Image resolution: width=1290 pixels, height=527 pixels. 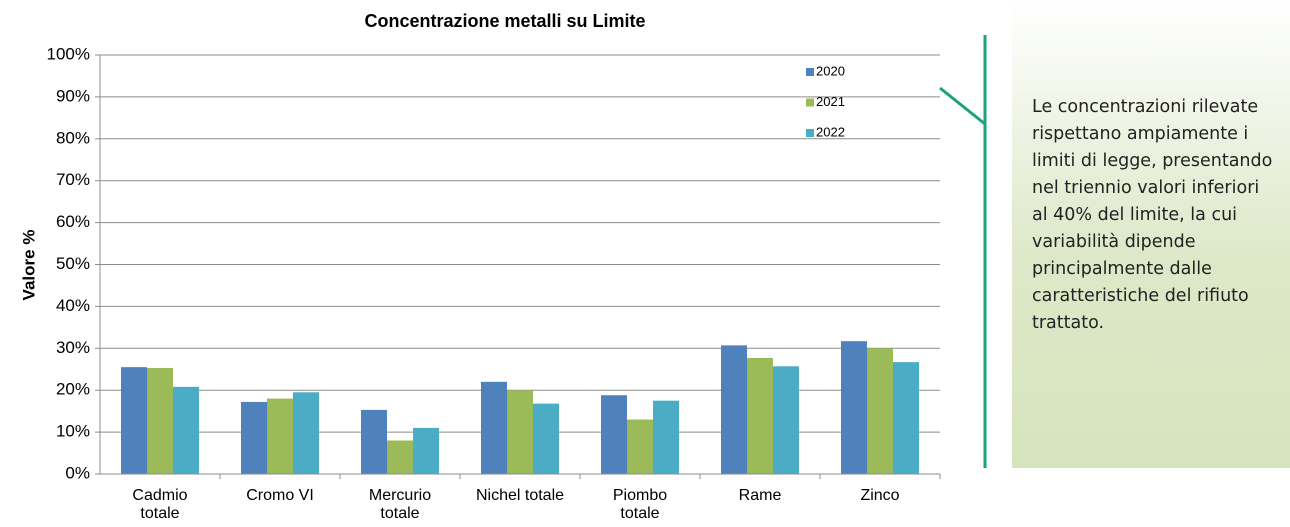 I want to click on y-tick-label: 40%, so click(x=73, y=305).